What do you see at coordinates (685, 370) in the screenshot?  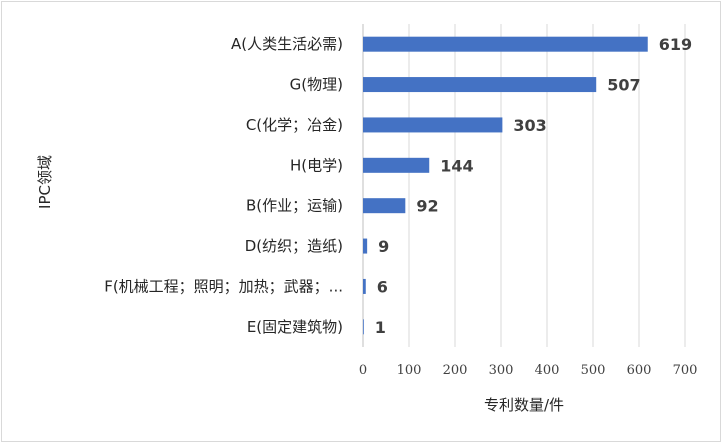 I see `x-tick-label: 700` at bounding box center [685, 370].